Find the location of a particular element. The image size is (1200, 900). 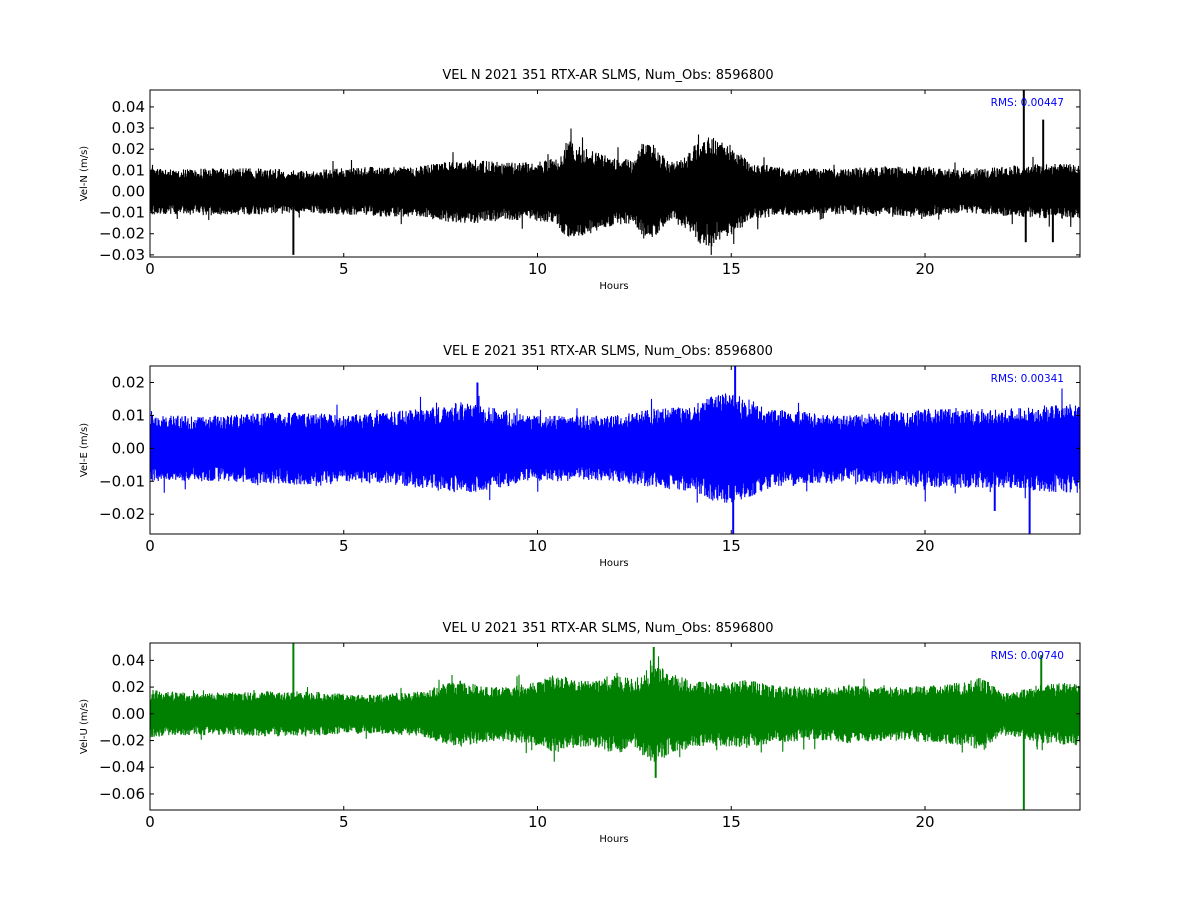

y-tick-label: 0.03 is located at coordinates (128, 128).